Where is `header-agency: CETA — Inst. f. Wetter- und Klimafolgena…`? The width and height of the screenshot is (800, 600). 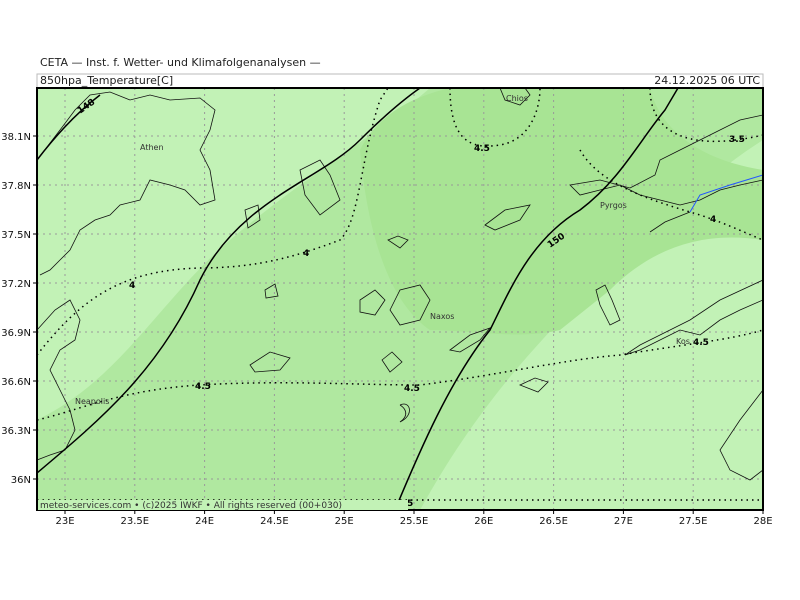 header-agency: CETA — Inst. f. Wetter- und Klimafolgena… is located at coordinates (180, 62).